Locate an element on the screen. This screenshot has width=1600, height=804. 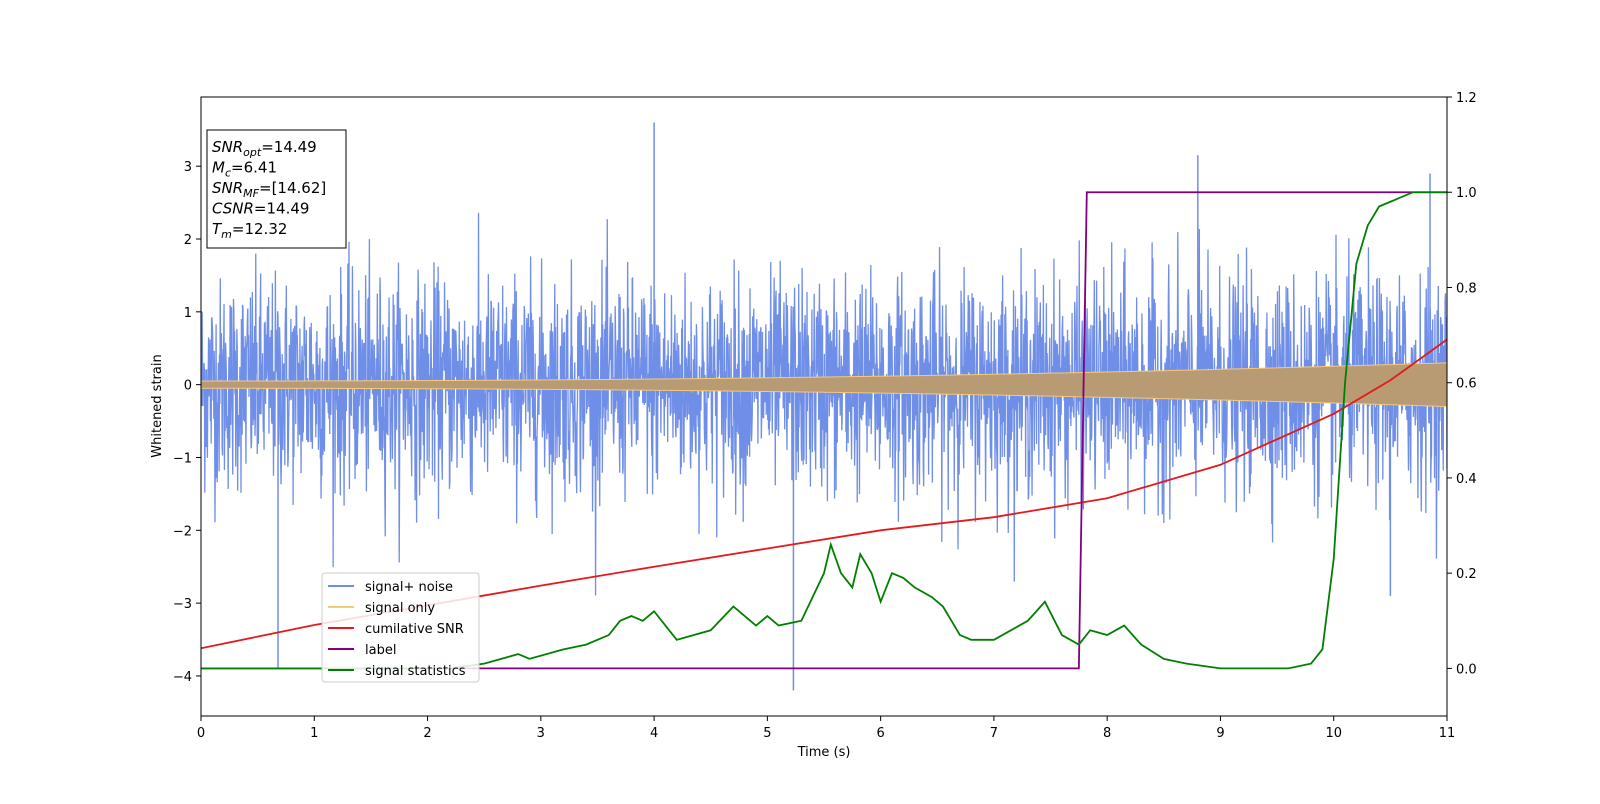
info-line: SNRMF=[14.62] is located at coordinates (269, 189).